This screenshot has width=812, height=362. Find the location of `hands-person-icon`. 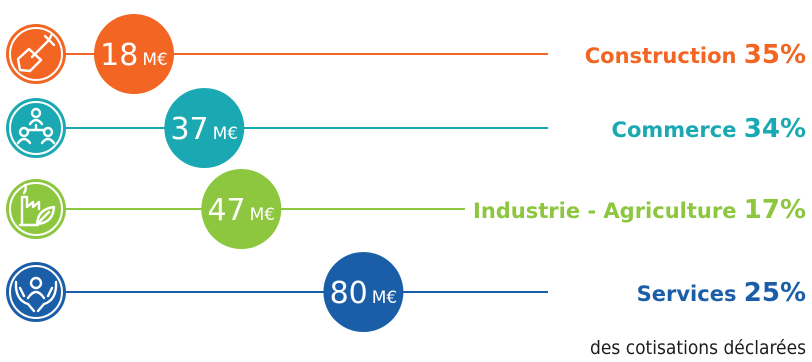

hands-person-icon is located at coordinates (36, 292).